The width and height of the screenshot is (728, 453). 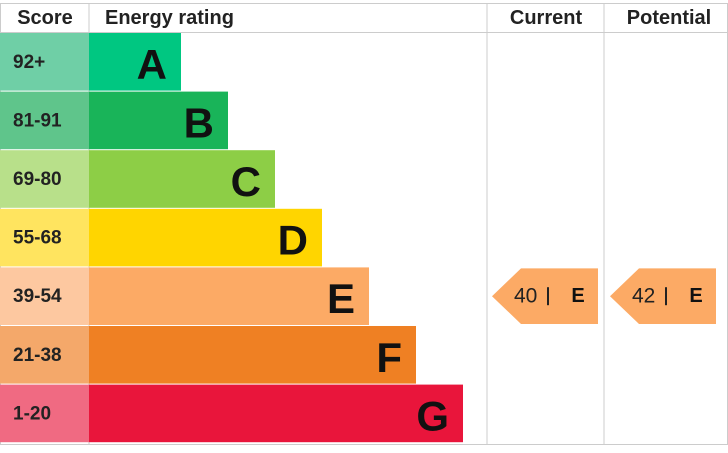 What do you see at coordinates (29, 62) in the screenshot?
I see `score-range: 92+` at bounding box center [29, 62].